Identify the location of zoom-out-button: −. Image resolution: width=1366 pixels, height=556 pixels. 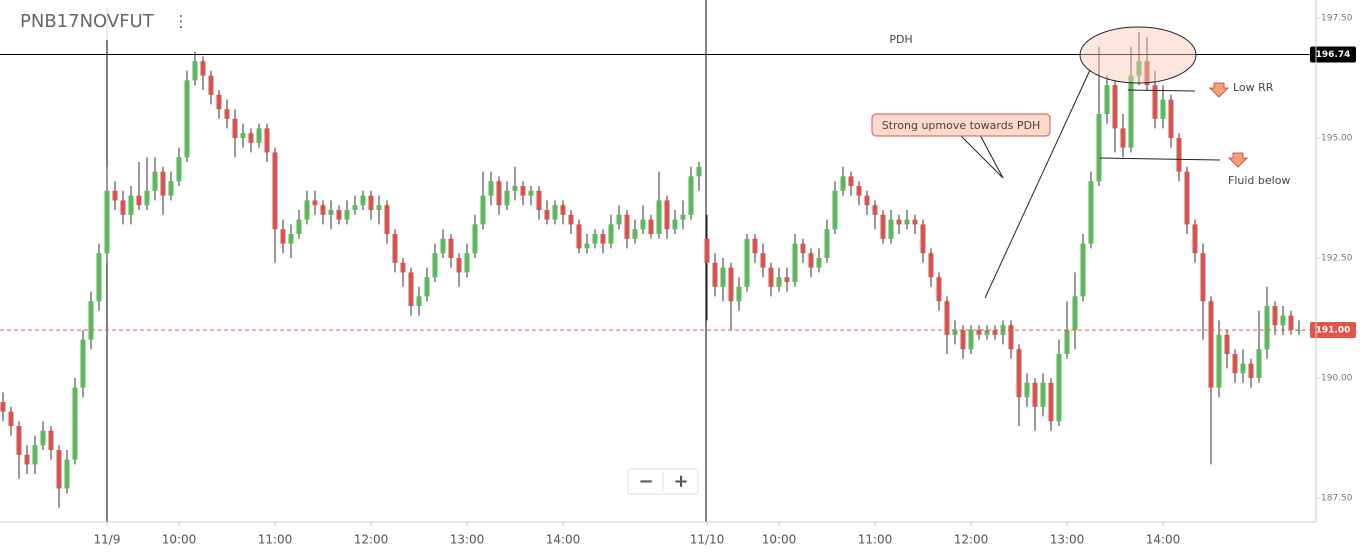
(645, 481).